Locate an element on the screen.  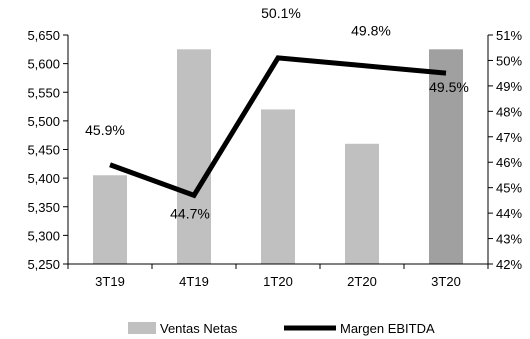
data-label-3t20: 49.5% is located at coordinates (449, 87).